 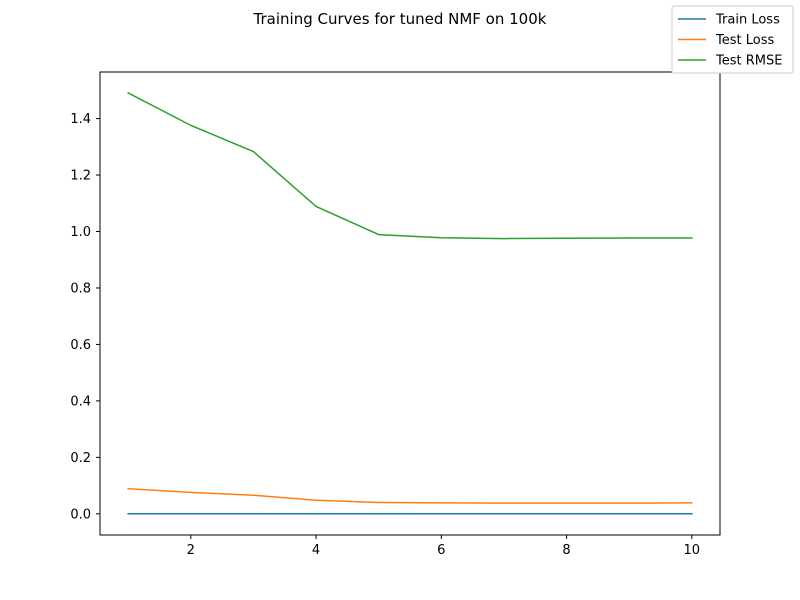 What do you see at coordinates (441, 550) in the screenshot?
I see `x-tick-label: 6` at bounding box center [441, 550].